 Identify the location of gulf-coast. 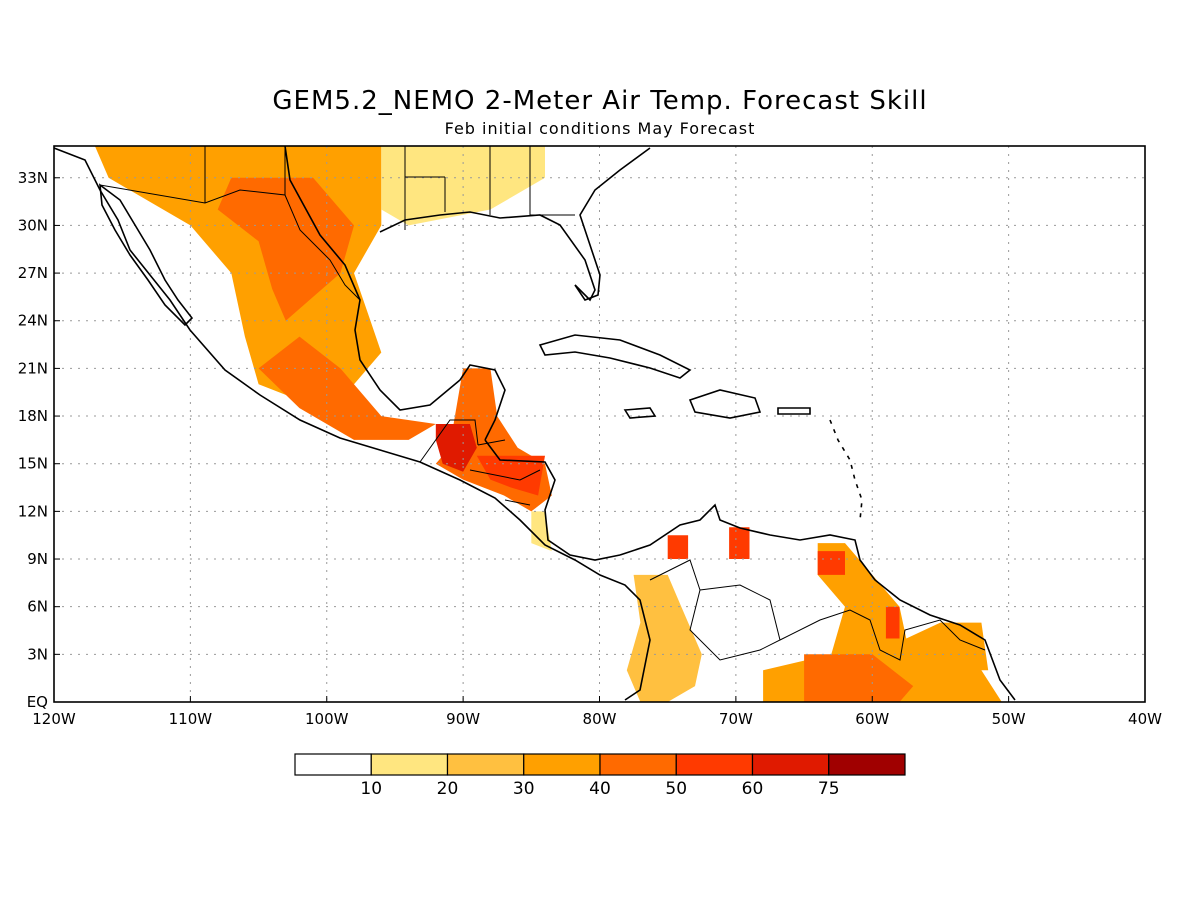
(395, 293).